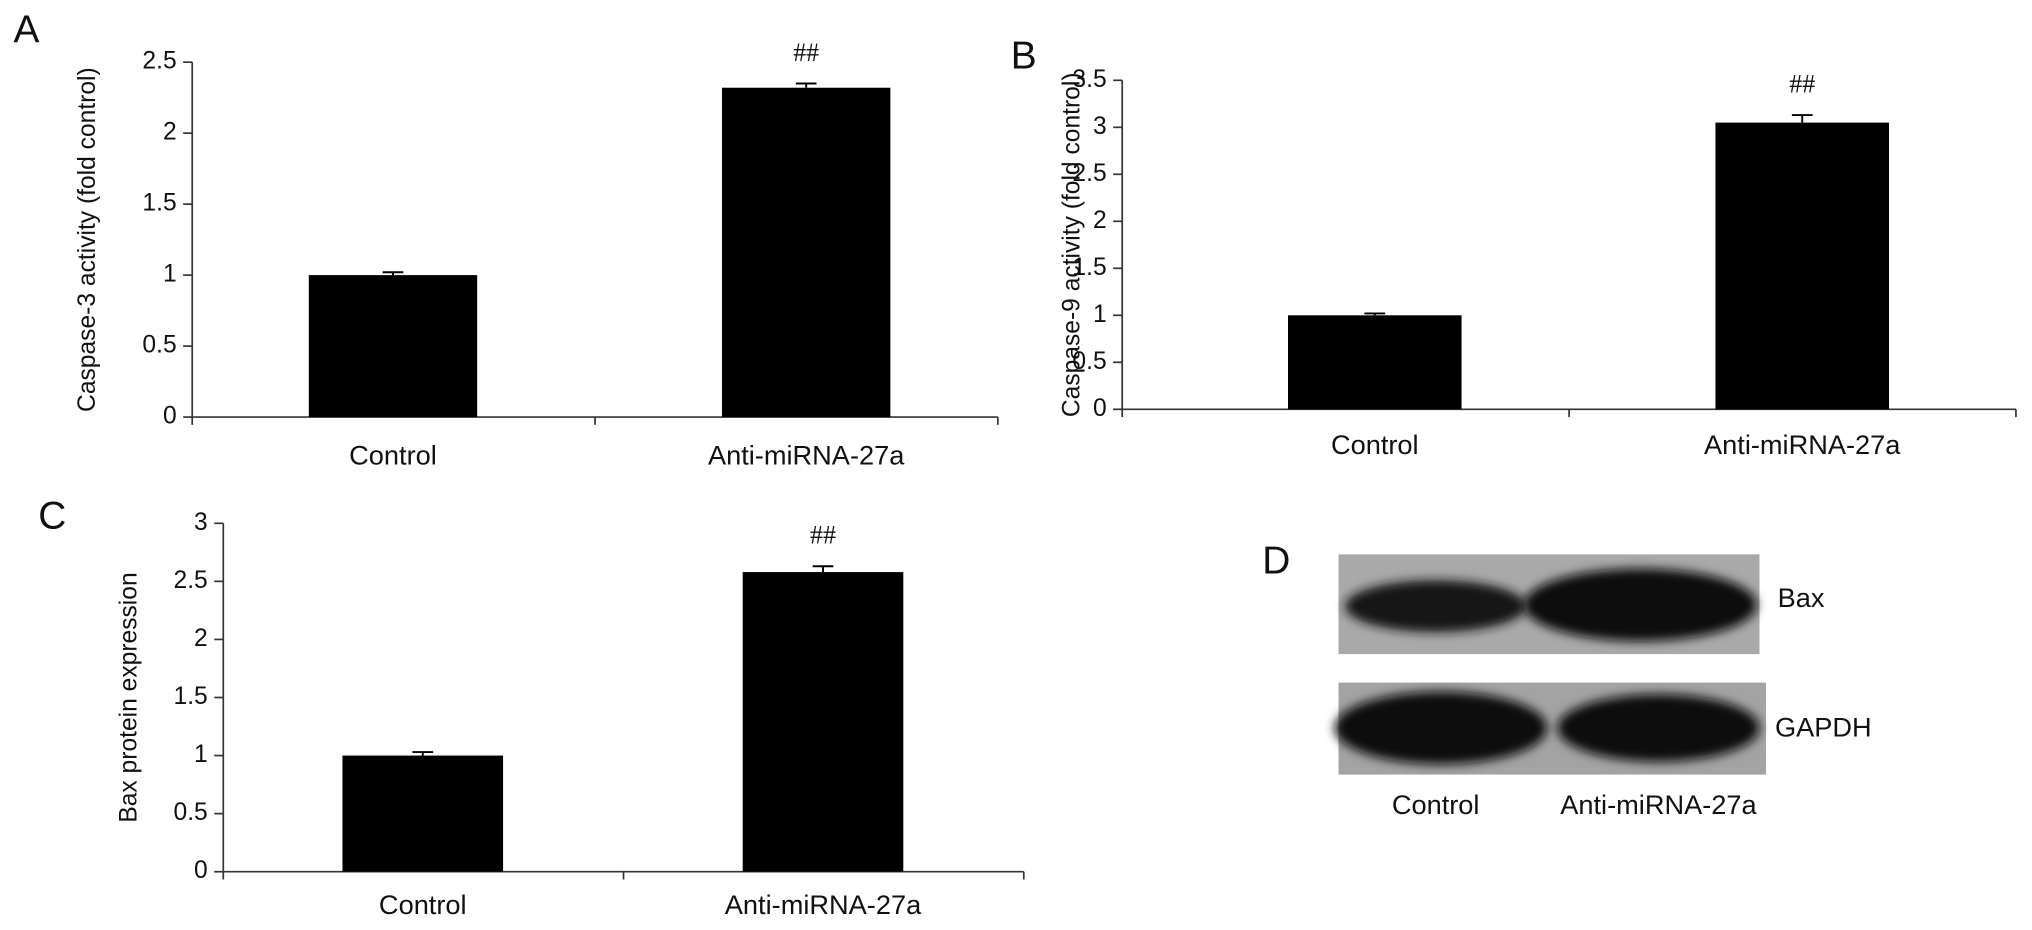 The height and width of the screenshot is (930, 2032). What do you see at coordinates (87, 239) in the screenshot?
I see `y-axis-label: Caspase-3 activity (fold control)` at bounding box center [87, 239].